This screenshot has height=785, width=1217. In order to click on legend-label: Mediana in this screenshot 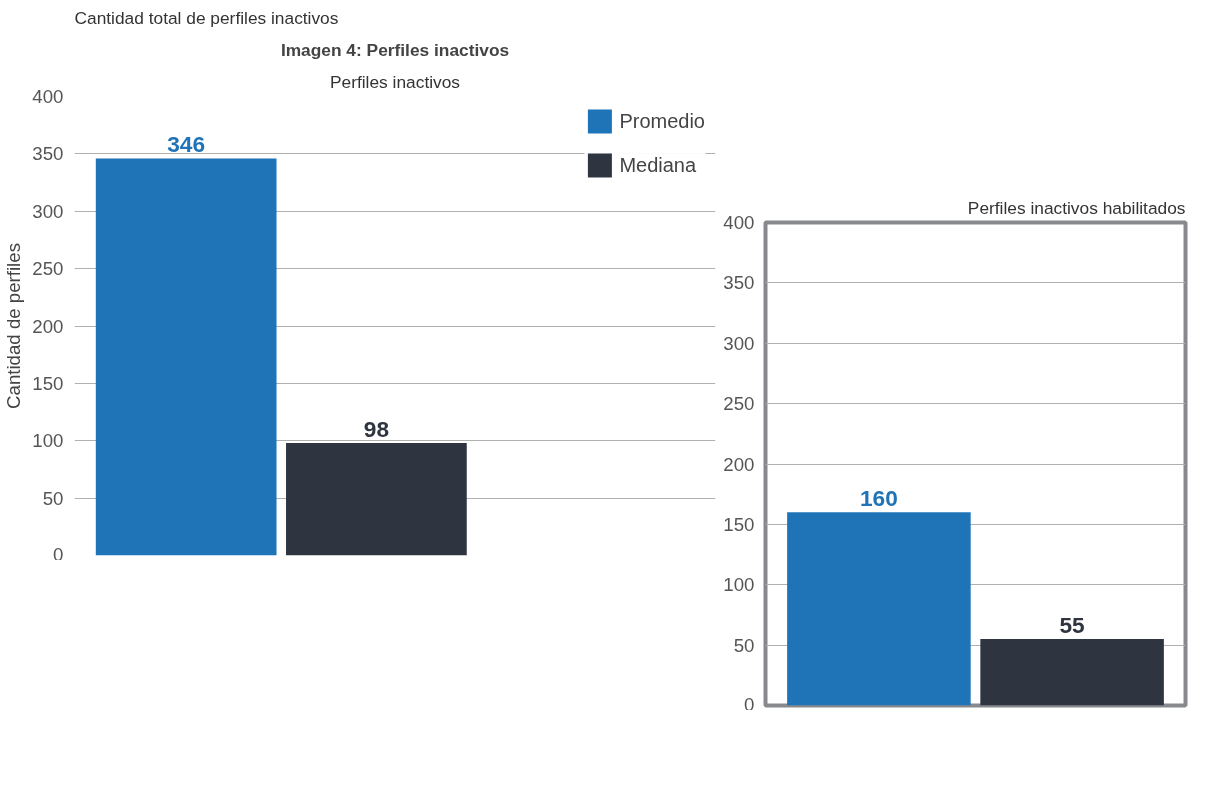, I will do `click(658, 165)`.